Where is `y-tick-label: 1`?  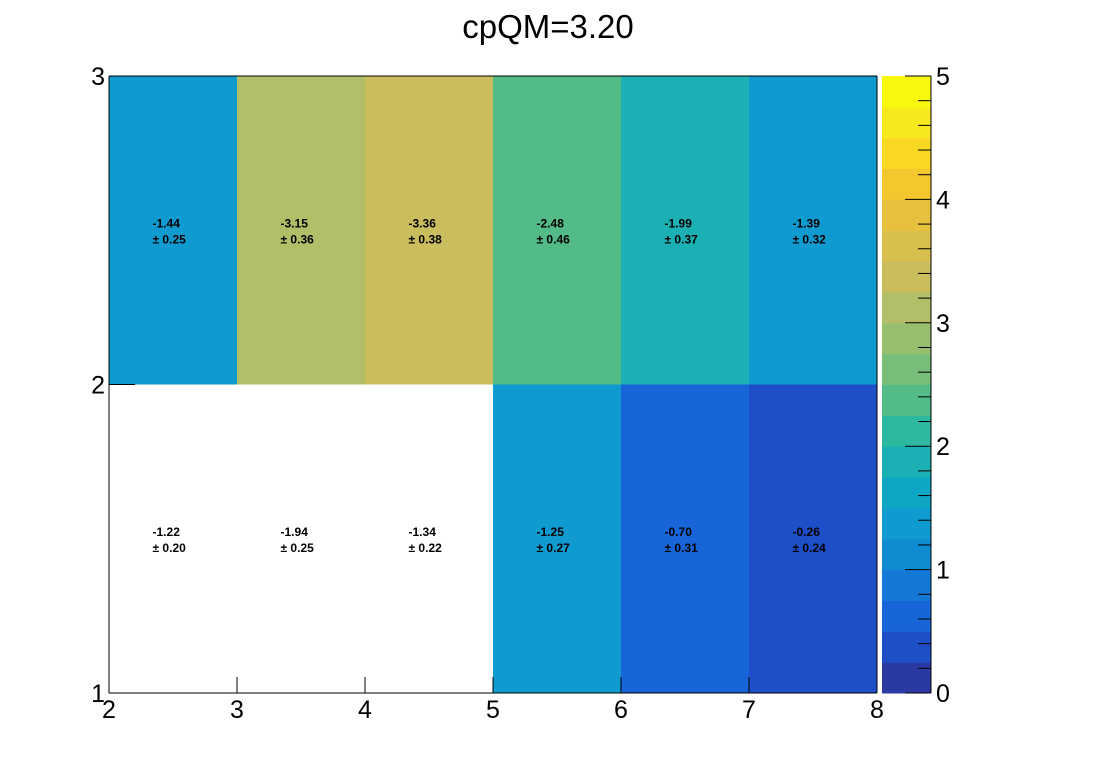 y-tick-label: 1 is located at coordinates (98, 694).